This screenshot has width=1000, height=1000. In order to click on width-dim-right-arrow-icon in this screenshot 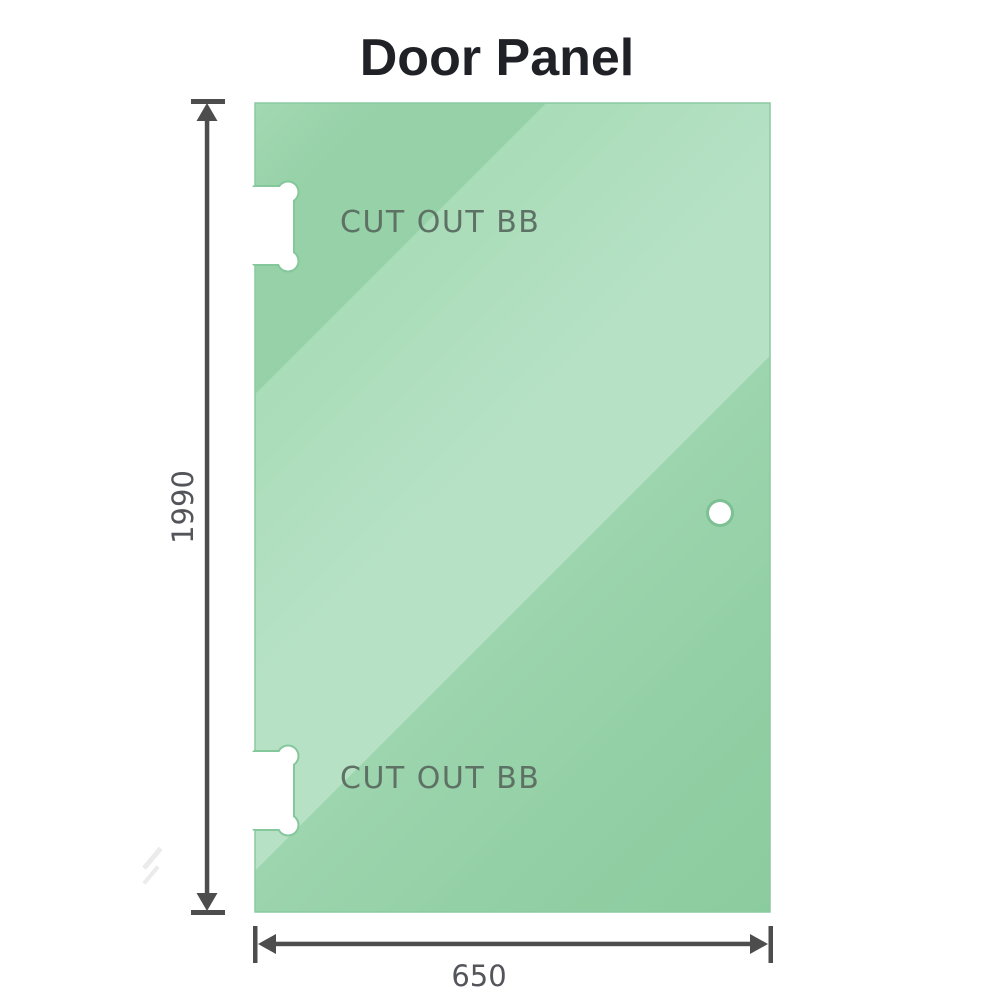, I will do `click(759, 944)`.